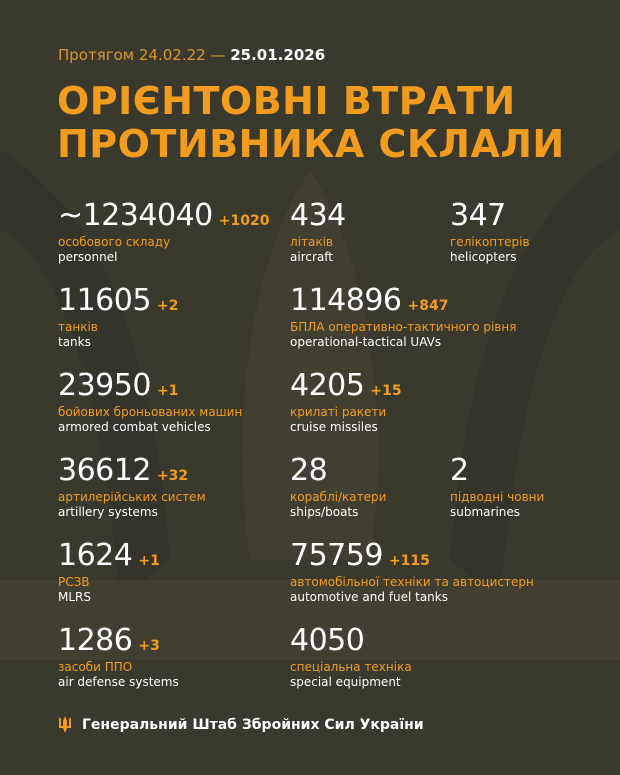 This screenshot has width=620, height=775. What do you see at coordinates (346, 300) in the screenshot?
I see `stat-value: 114896` at bounding box center [346, 300].